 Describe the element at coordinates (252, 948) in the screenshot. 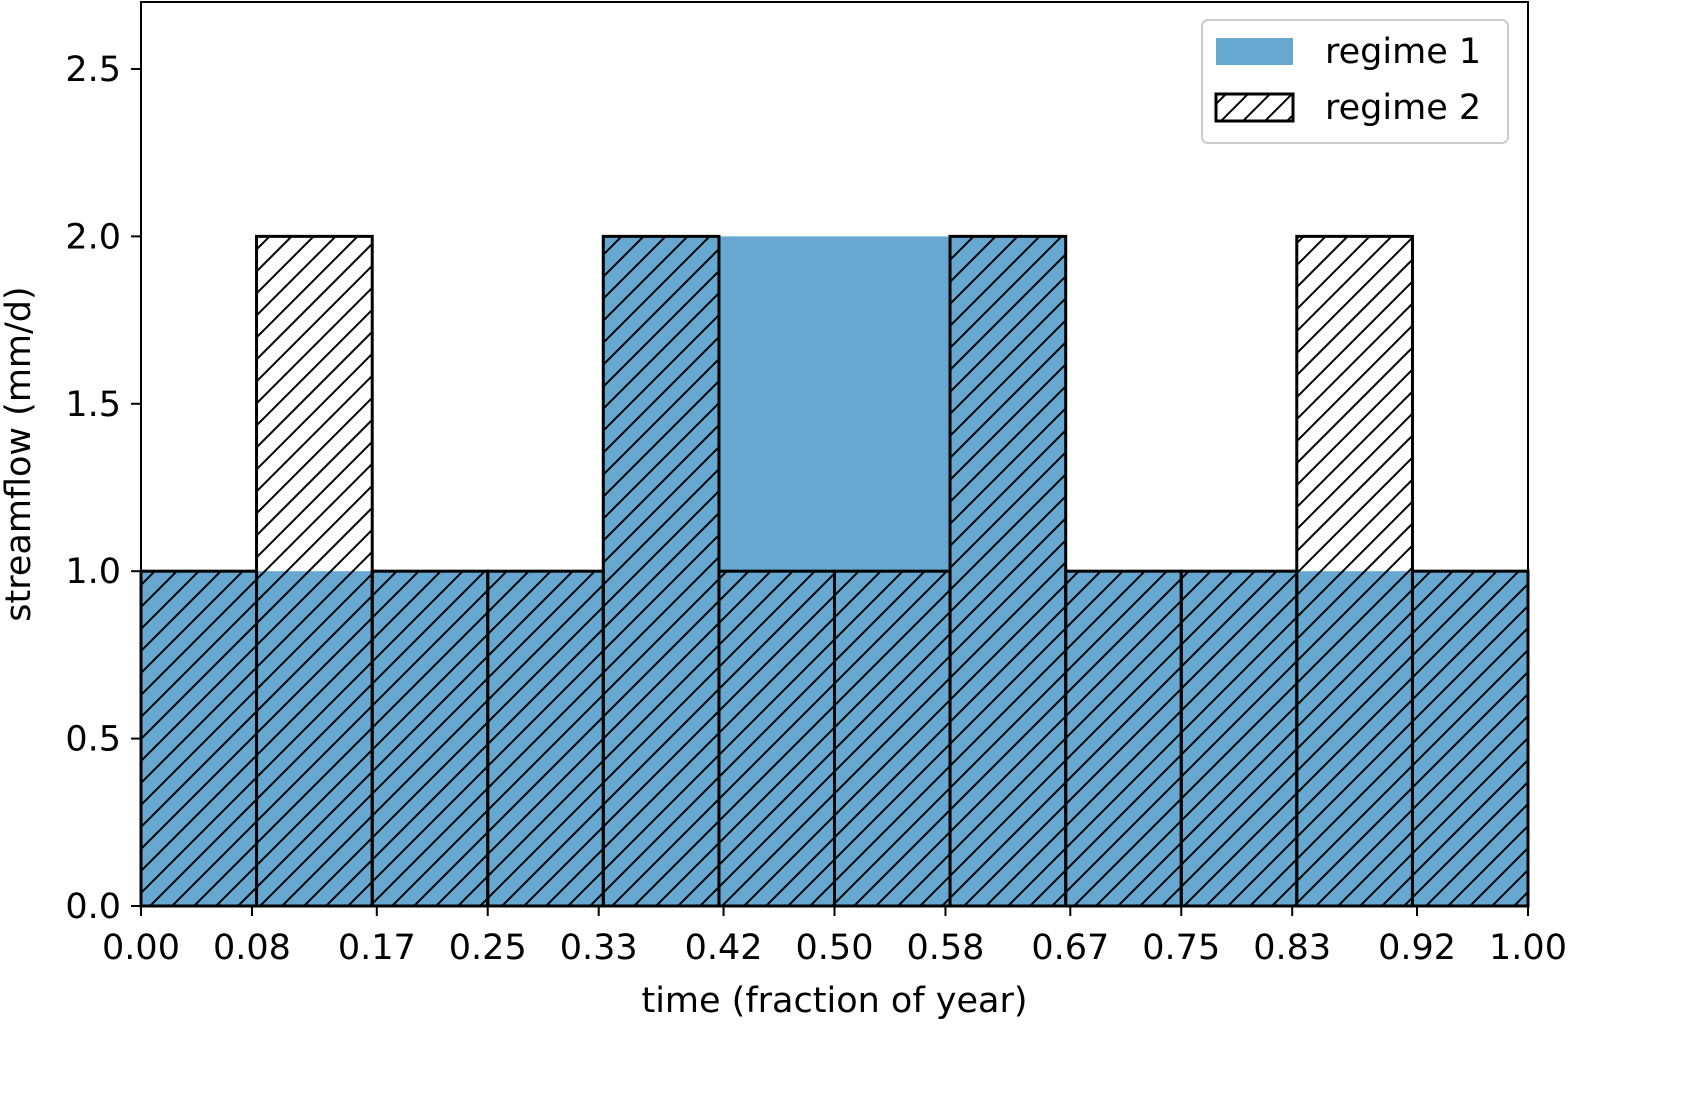

I see `x-tick-label: 0.08` at that location.